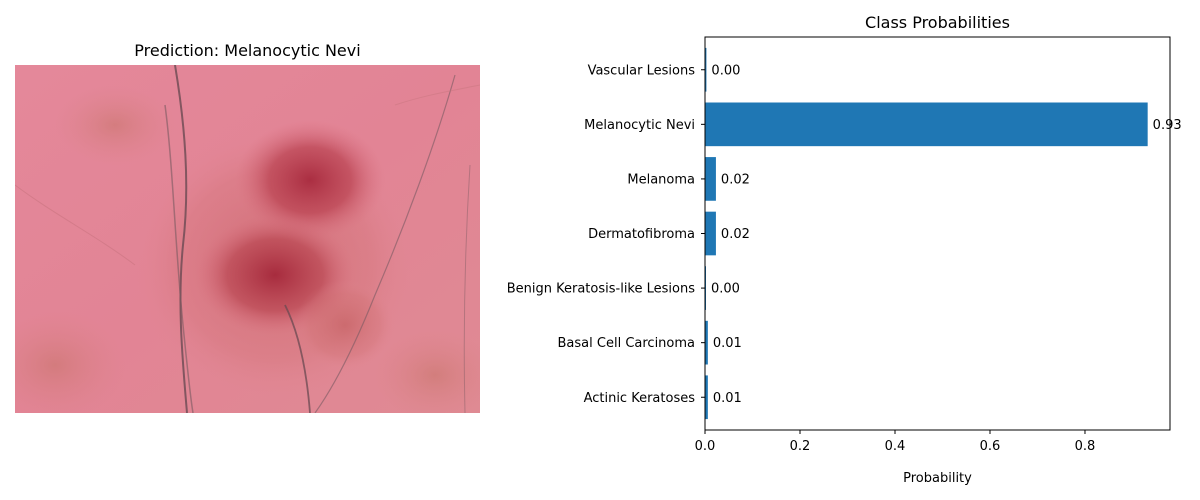 The image size is (1200, 500). What do you see at coordinates (642, 70) in the screenshot?
I see `y-tick-label-6: Vascular Lesions` at bounding box center [642, 70].